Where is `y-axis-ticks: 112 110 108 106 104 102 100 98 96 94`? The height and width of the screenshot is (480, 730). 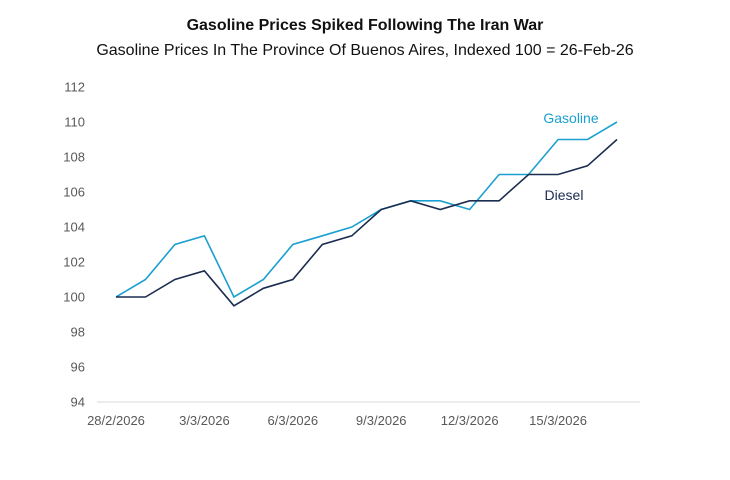
y-axis-ticks: 112 110 108 106 104 102 100 98 96 94 is located at coordinates (74, 245).